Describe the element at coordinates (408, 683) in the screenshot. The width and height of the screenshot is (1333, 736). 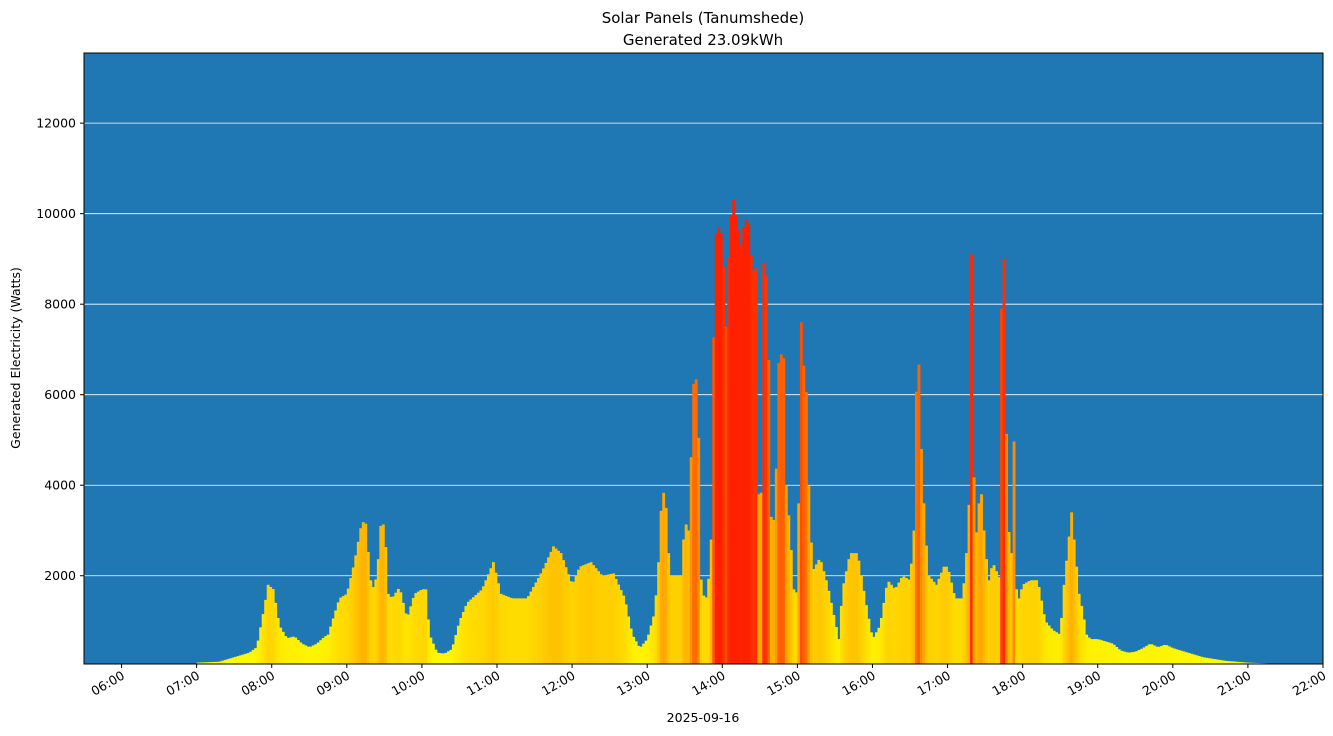
I see `x-tick-label: 10:00` at that location.